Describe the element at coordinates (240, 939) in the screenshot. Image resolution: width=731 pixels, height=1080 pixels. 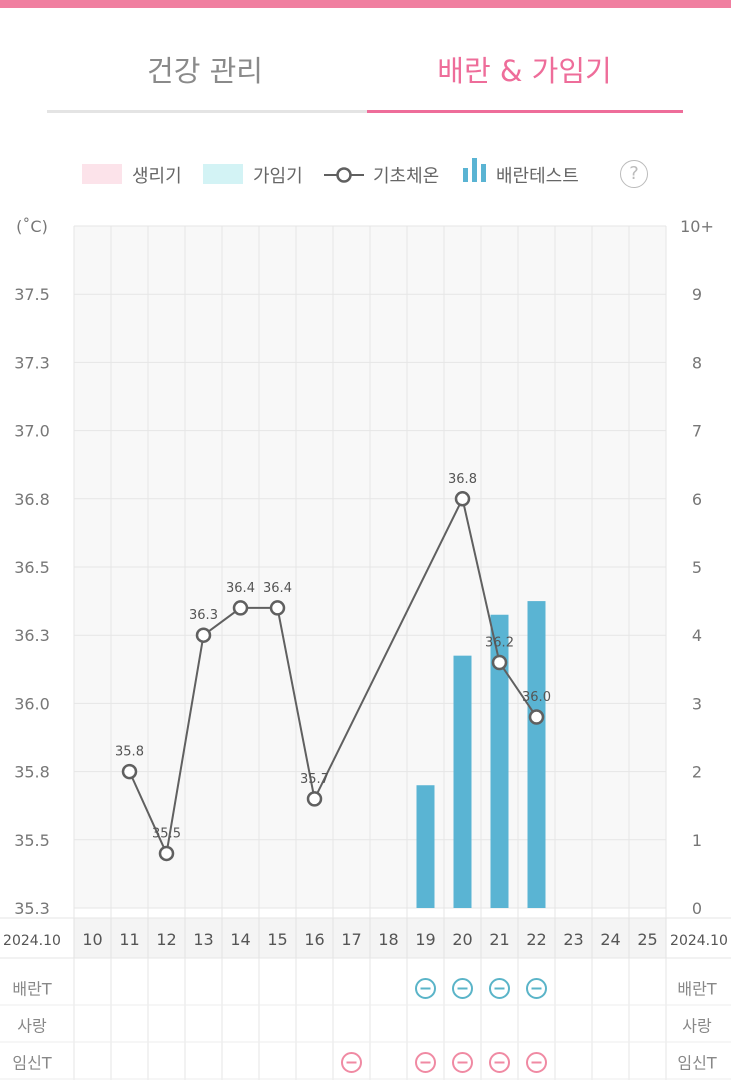
I see `x-tick-label: 14` at that location.